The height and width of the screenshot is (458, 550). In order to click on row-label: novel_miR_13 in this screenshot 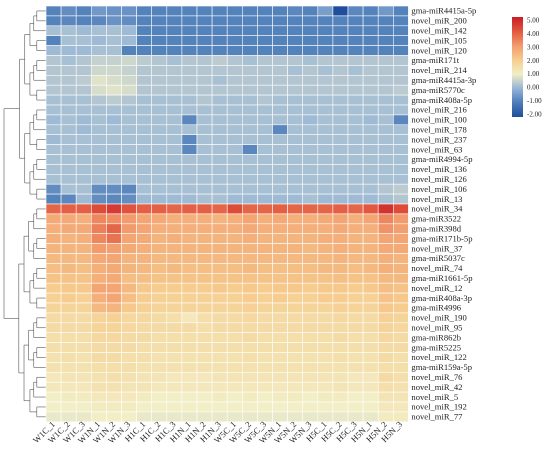, I will do `click(436, 199)`.